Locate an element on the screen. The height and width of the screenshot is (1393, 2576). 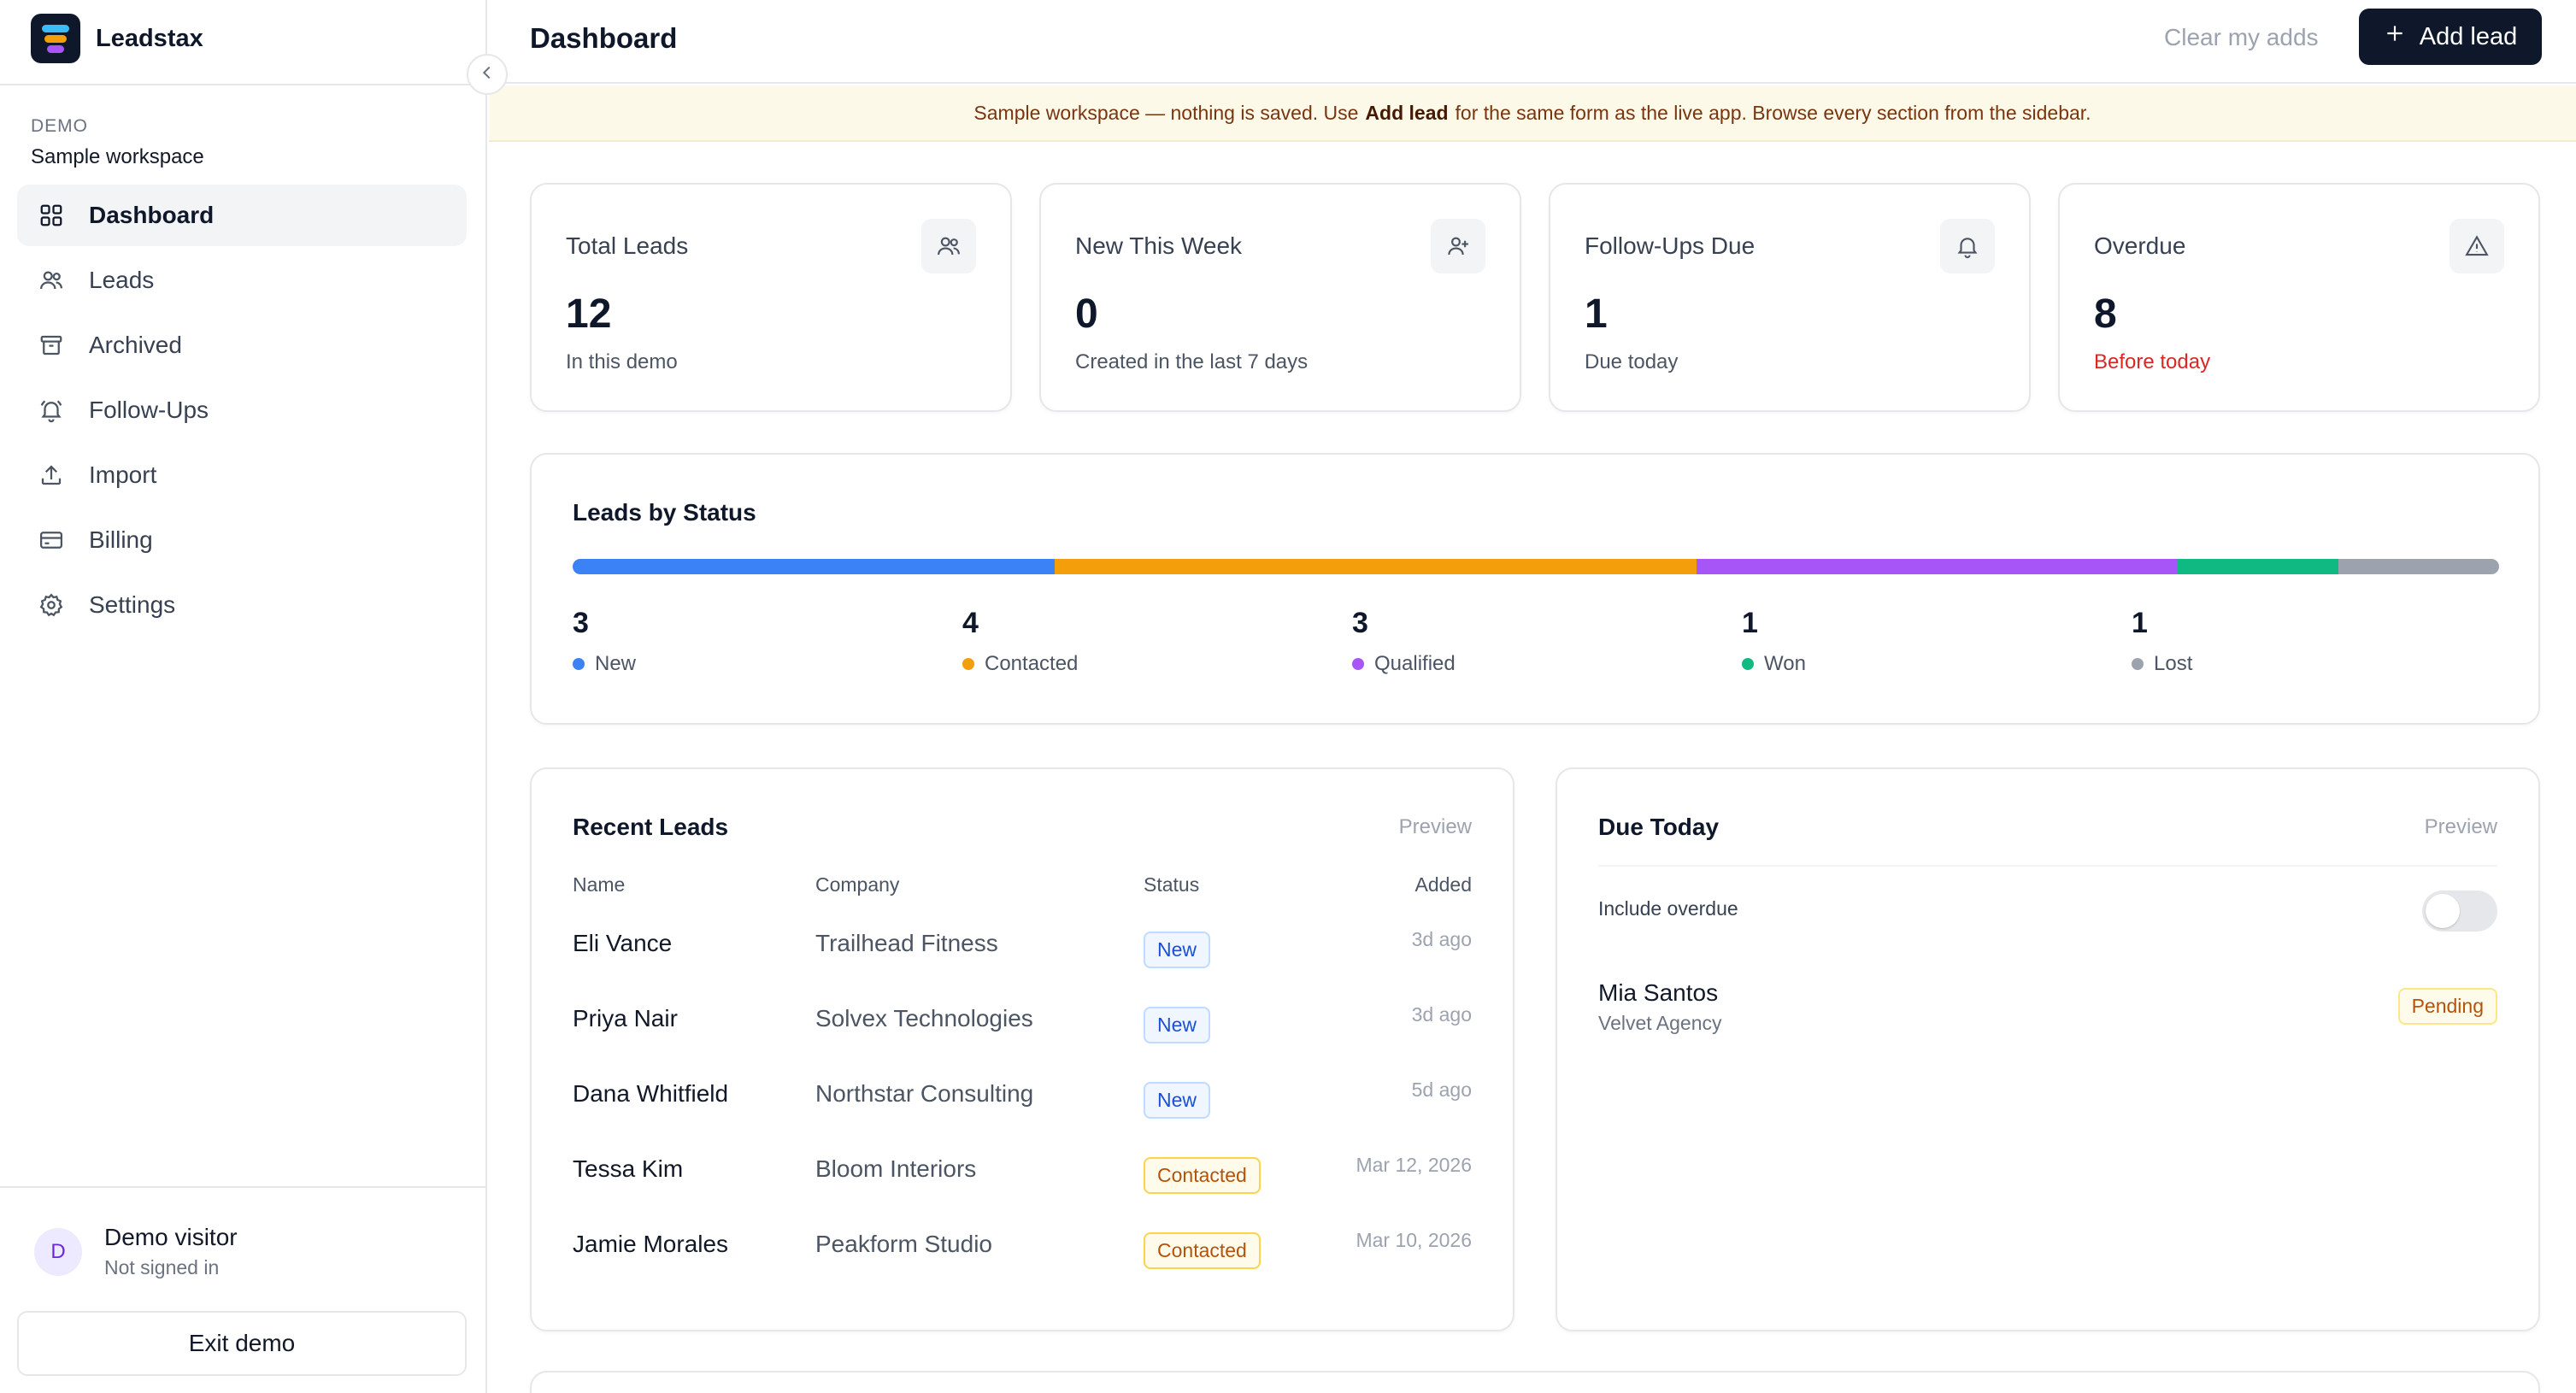
lead-added: Mar 12, 2026 is located at coordinates (1414, 1165).